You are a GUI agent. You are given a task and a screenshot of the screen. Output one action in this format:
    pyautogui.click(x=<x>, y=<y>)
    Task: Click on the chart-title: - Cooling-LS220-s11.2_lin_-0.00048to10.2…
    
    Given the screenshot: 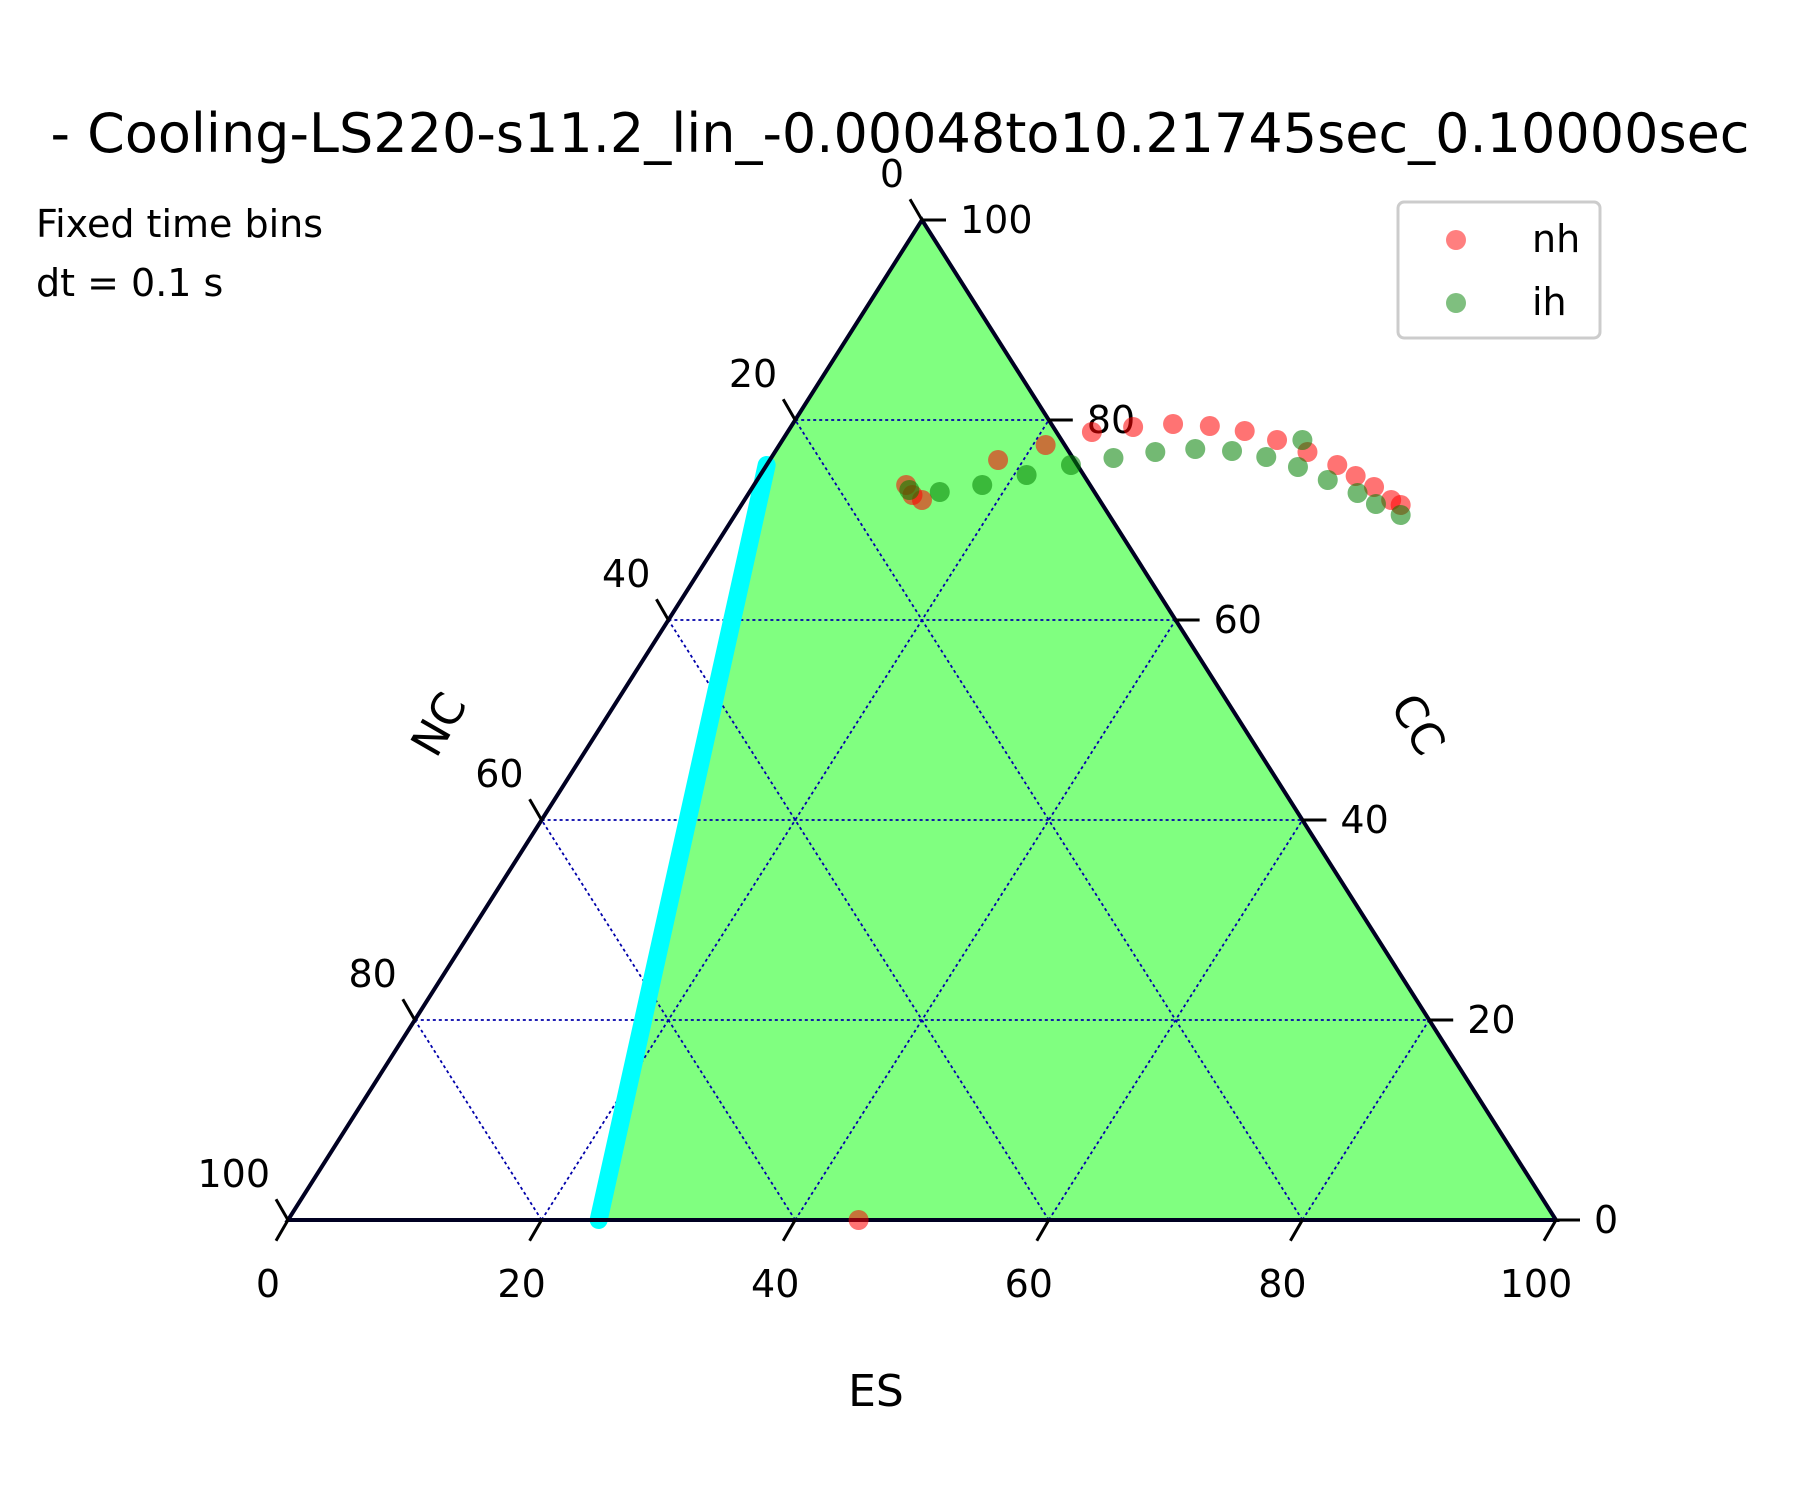 What is the action you would take?
    pyautogui.click(x=900, y=133)
    